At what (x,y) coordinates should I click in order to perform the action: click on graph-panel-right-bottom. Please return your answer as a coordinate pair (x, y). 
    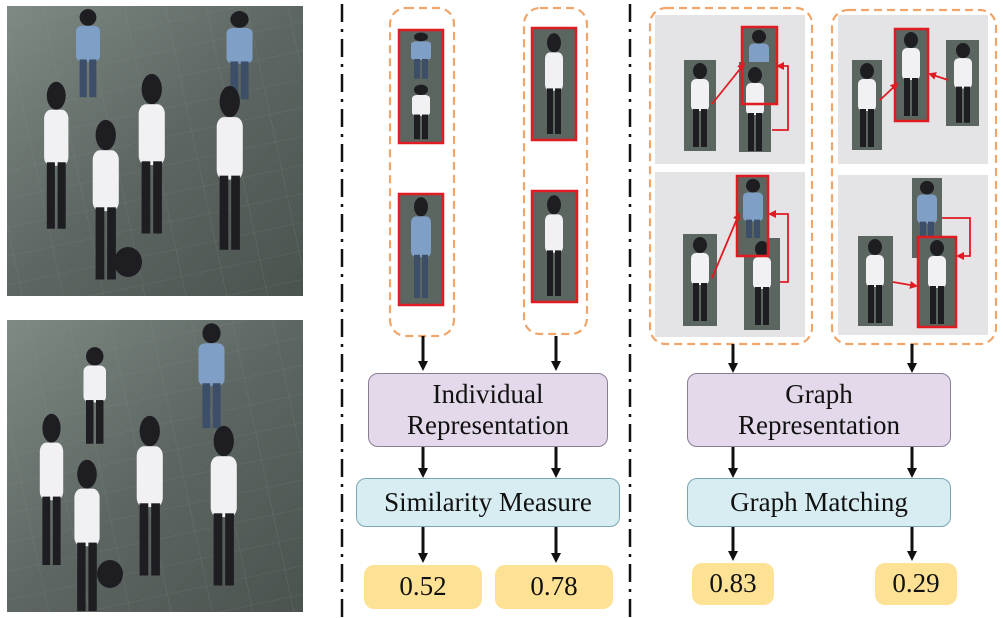
    Looking at the image, I should click on (913, 255).